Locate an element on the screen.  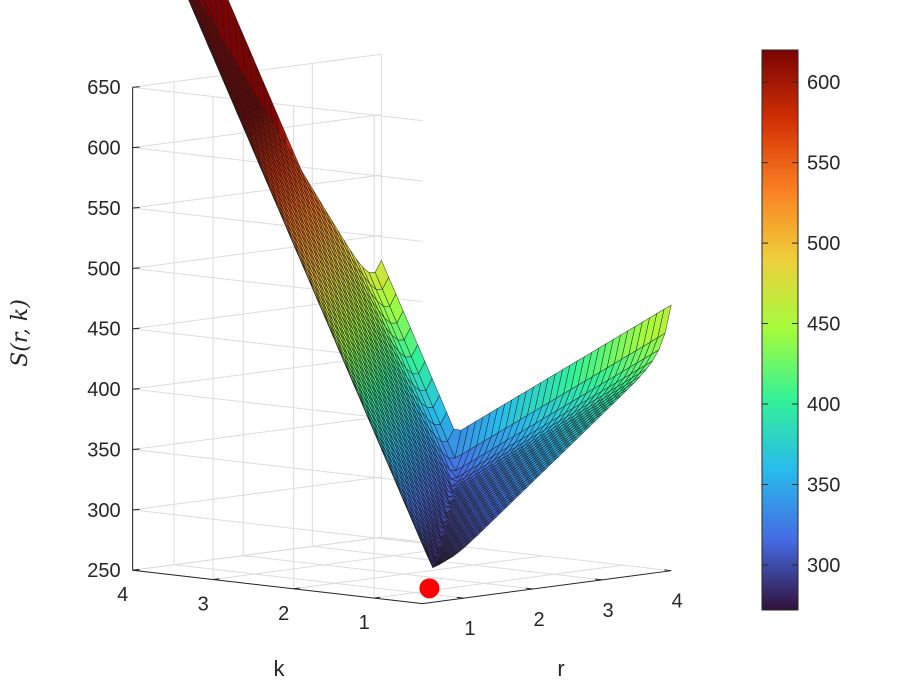
z-tick-label: 650 is located at coordinates (103, 88).